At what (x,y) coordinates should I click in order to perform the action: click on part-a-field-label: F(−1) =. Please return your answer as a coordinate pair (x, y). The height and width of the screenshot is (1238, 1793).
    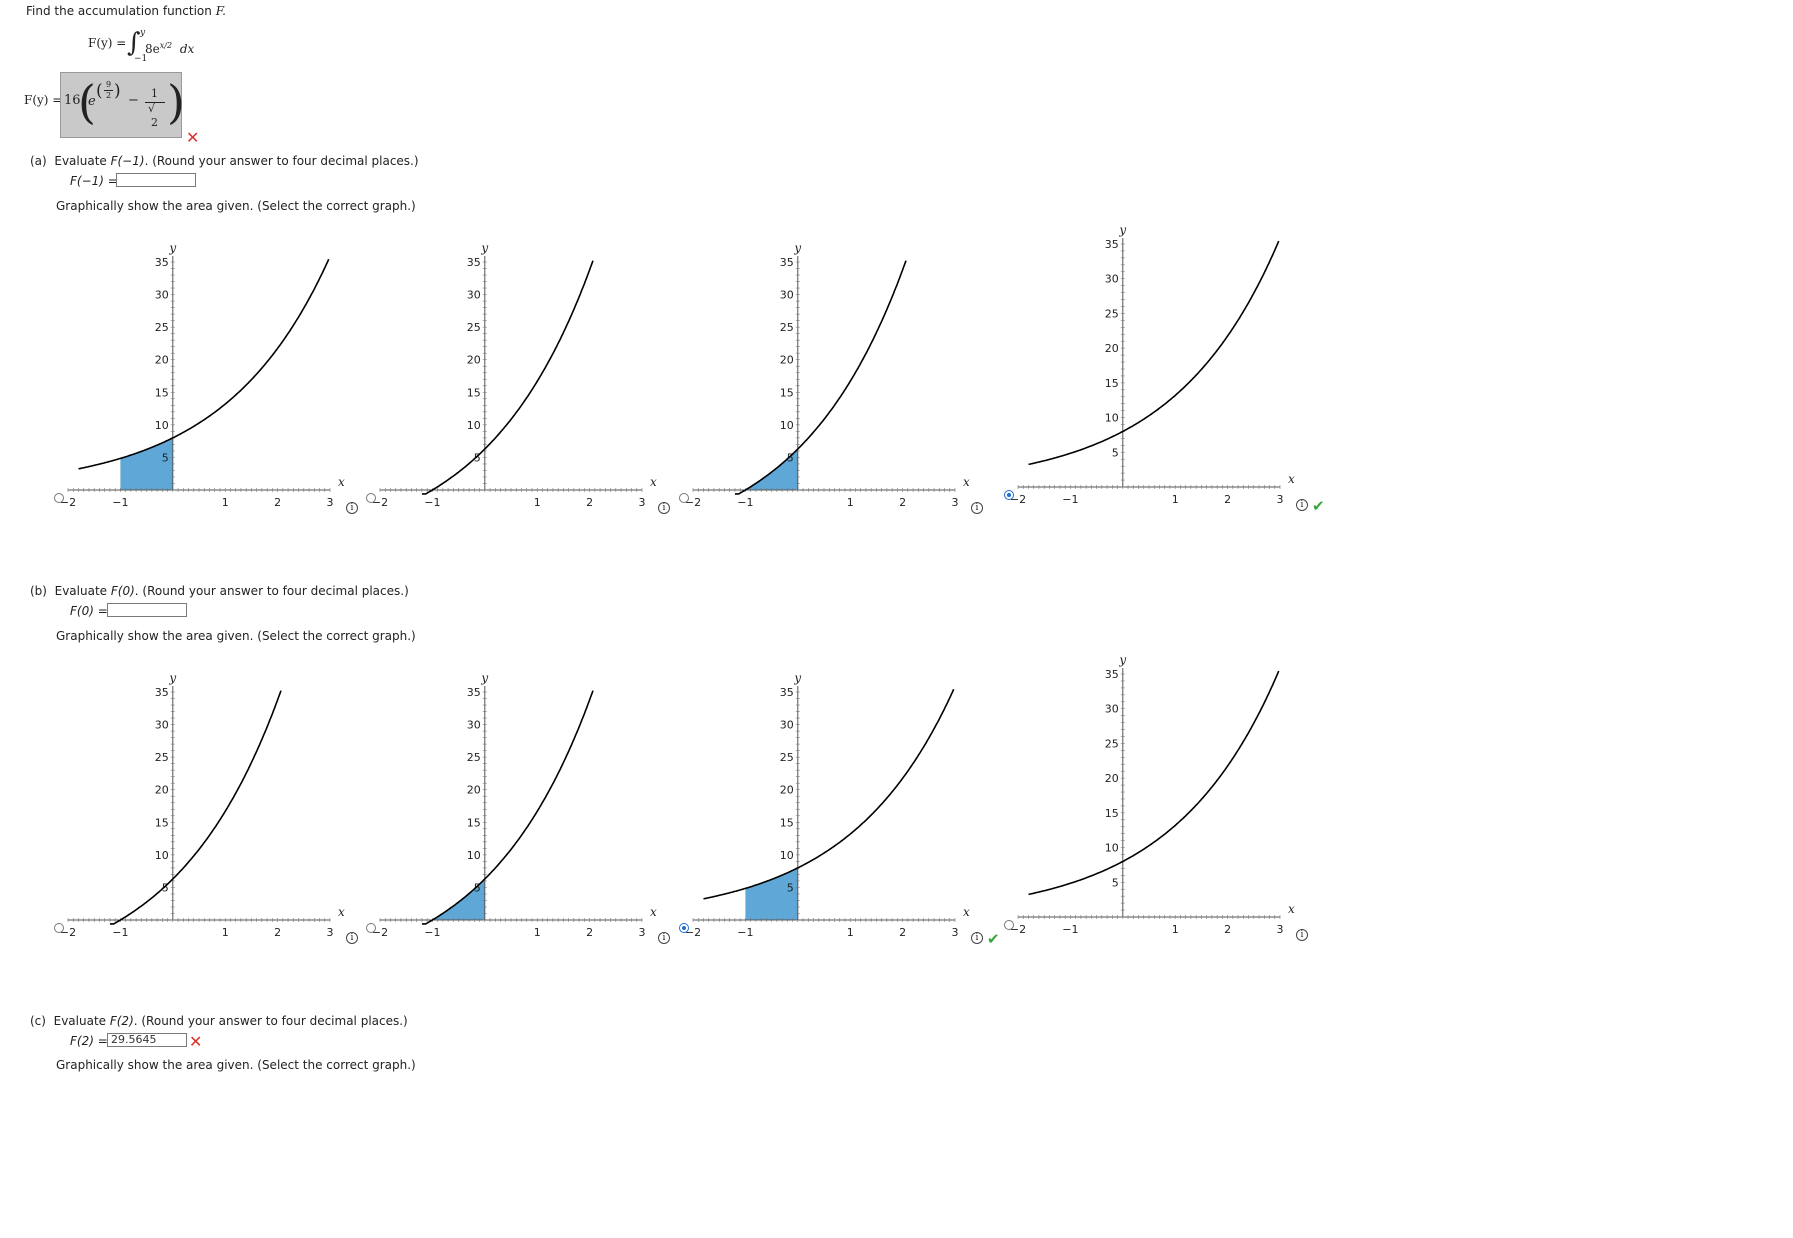
    Looking at the image, I should click on (94, 181).